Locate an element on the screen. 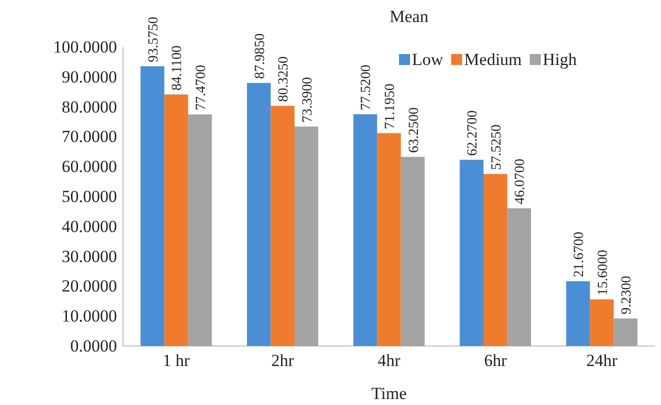 The width and height of the screenshot is (661, 405). x-tick-label: 4hr is located at coordinates (389, 360).